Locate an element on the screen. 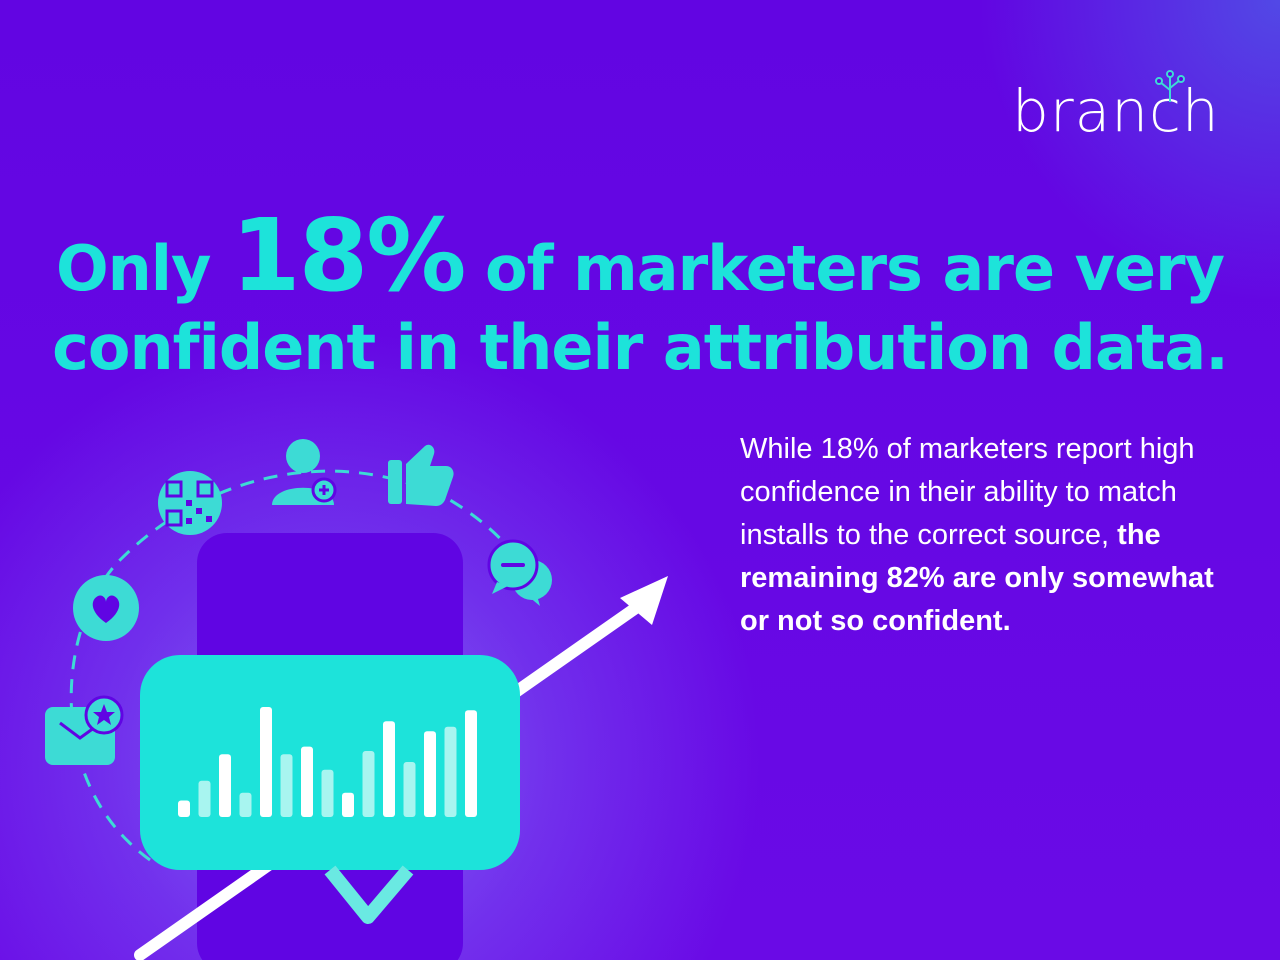 This screenshot has width=1280, height=960. logo-branch-icon is located at coordinates (1170, 86).